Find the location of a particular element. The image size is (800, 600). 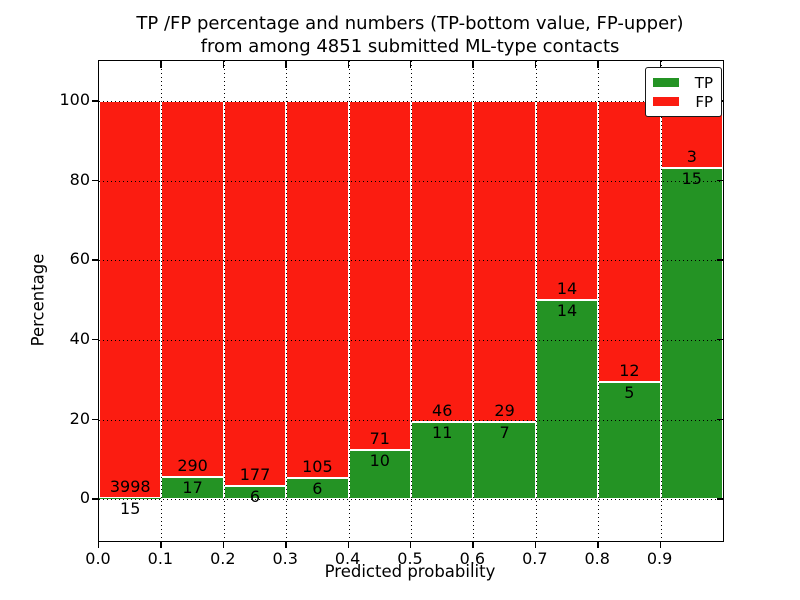

tp-count-label: 7 is located at coordinates (504, 432).